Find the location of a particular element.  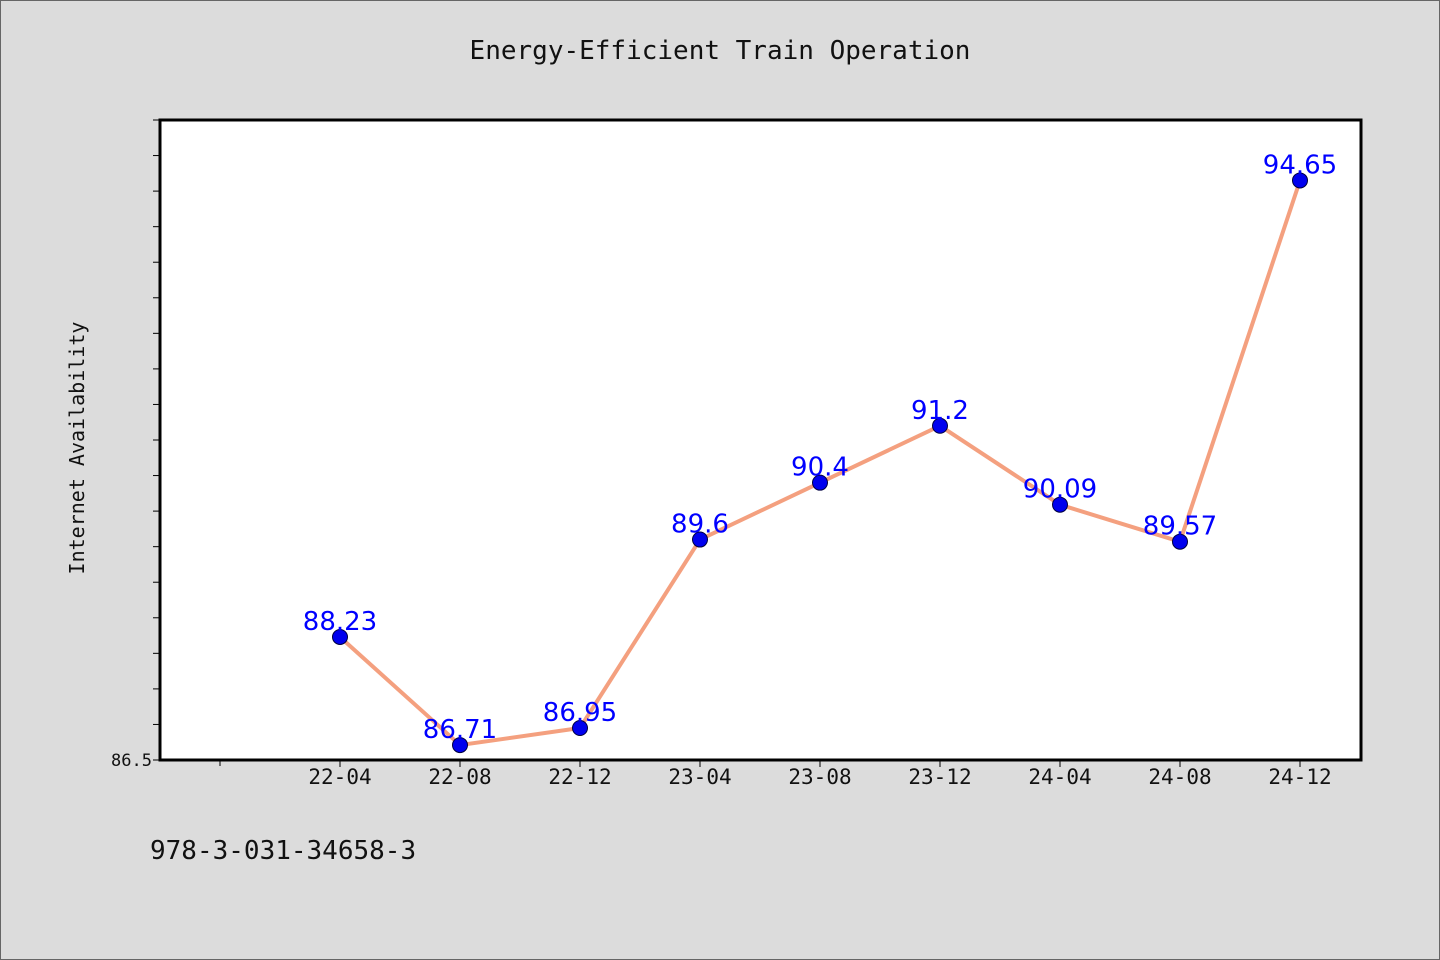

x-tick-label: 24-12 is located at coordinates (1299, 777).